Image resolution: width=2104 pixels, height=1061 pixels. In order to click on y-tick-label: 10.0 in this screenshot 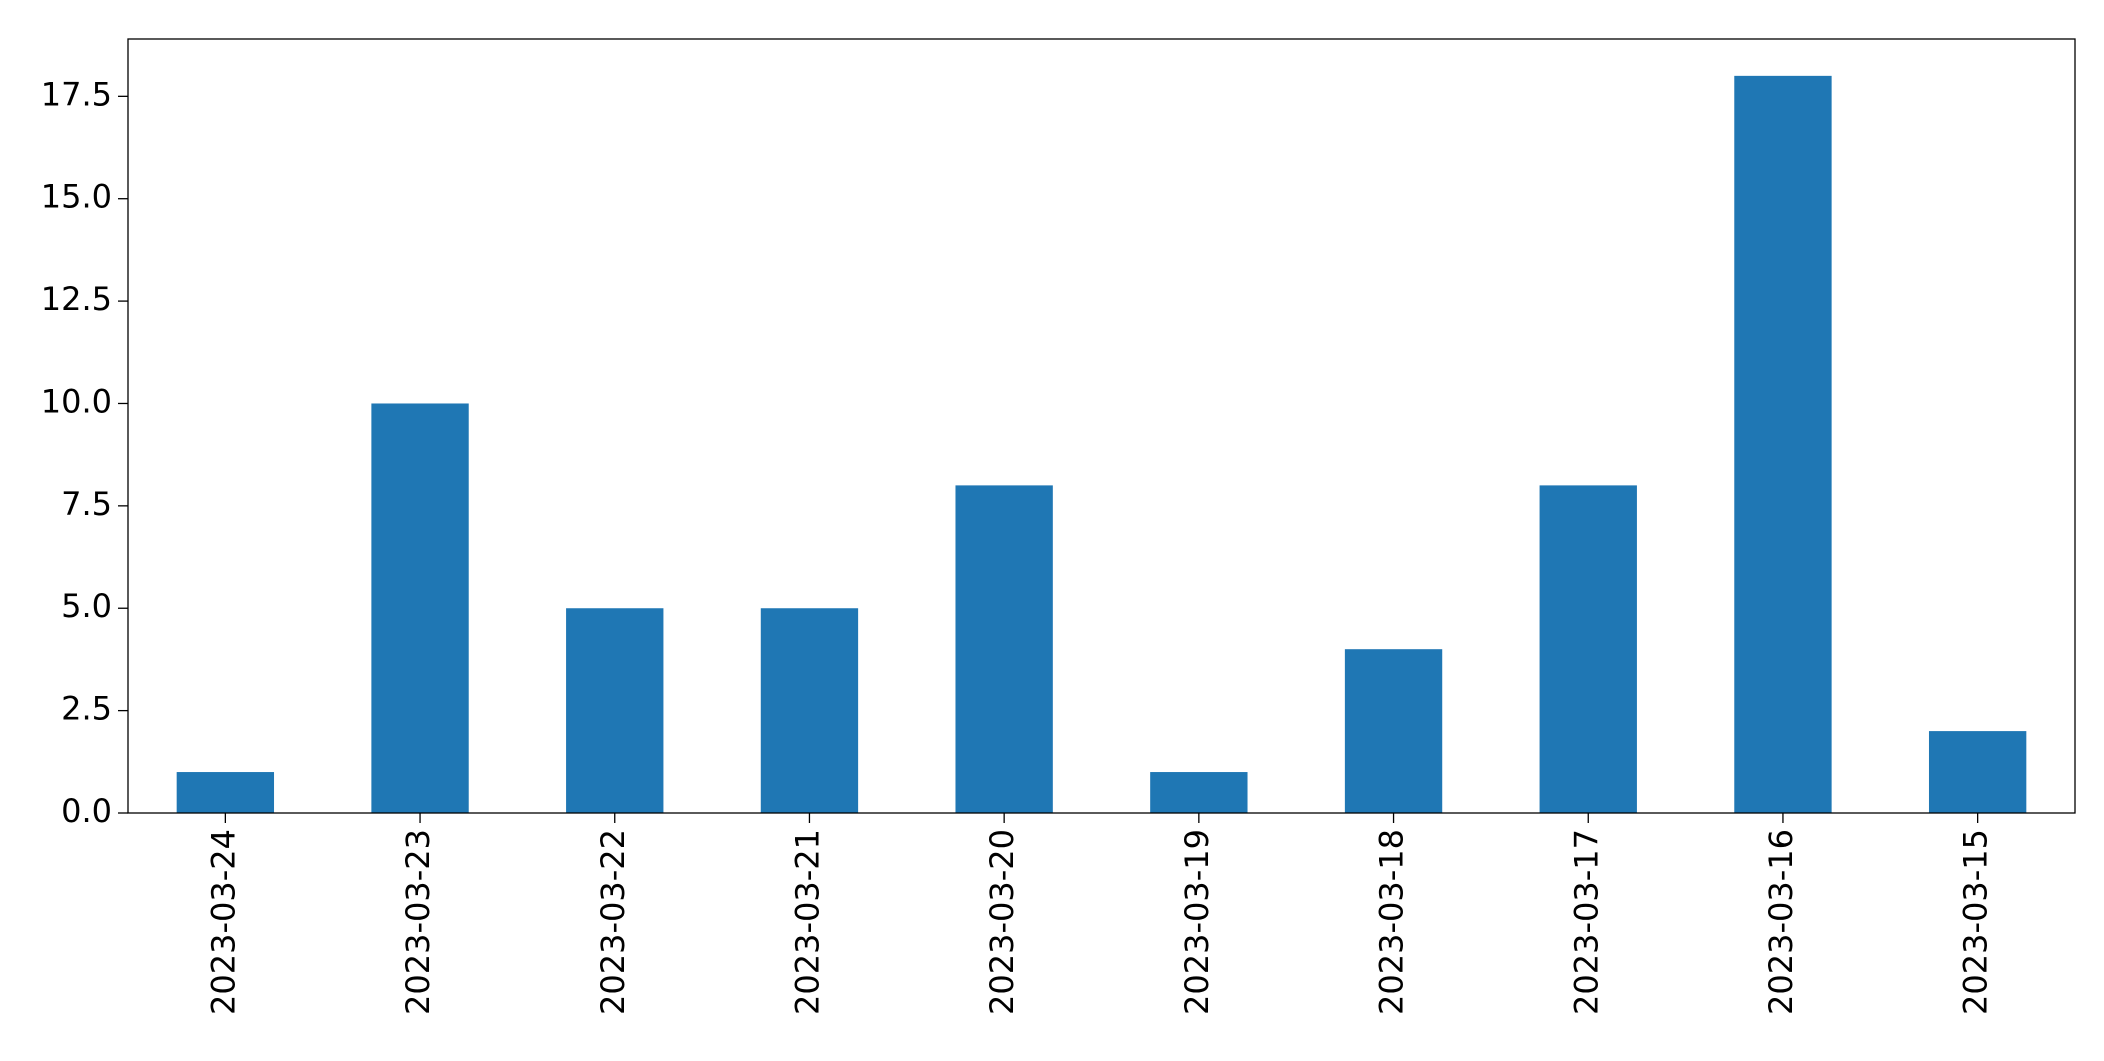, I will do `click(76, 401)`.